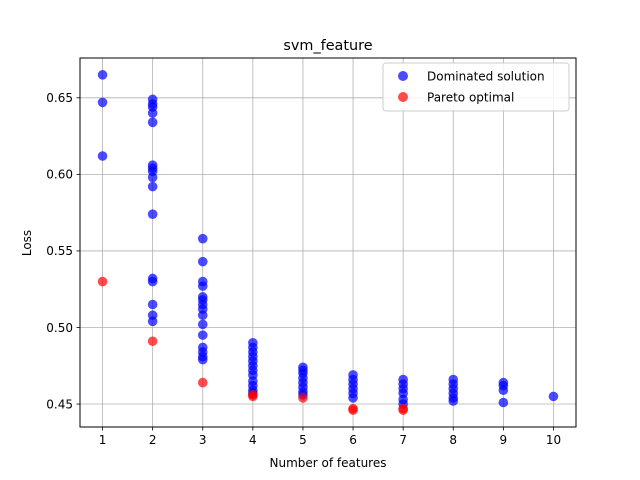 Image resolution: width=640 pixels, height=480 pixels. Describe the element at coordinates (470, 98) in the screenshot. I see `legend-label-pareto: Pareto optimal` at that location.